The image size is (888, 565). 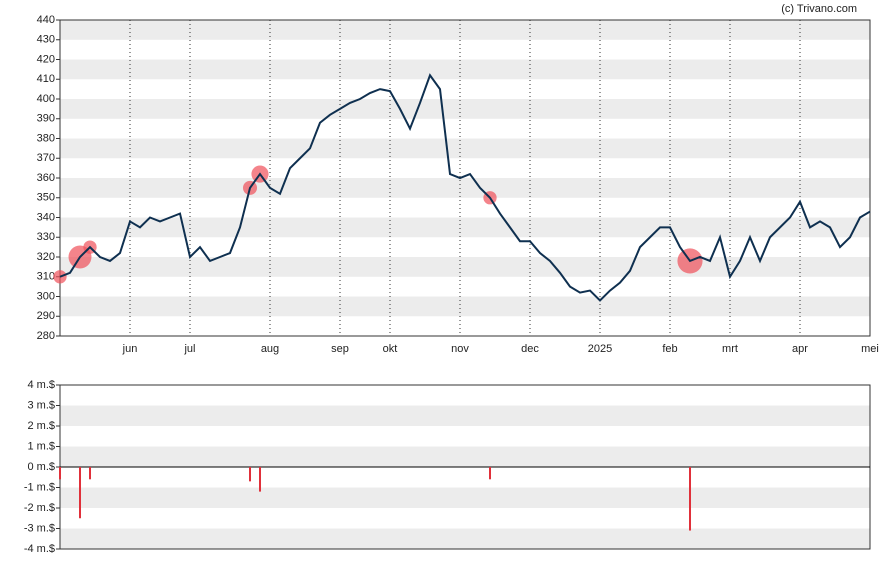 I want to click on y-tick-label: 360, so click(x=46, y=178).